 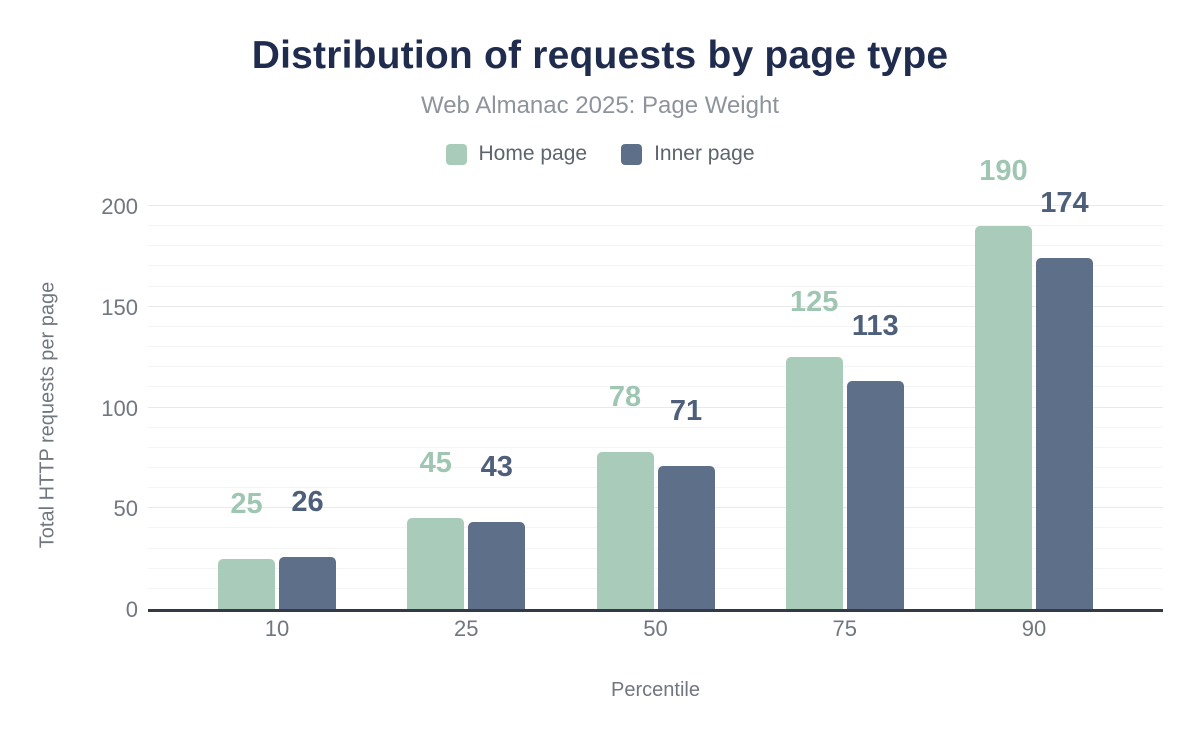 I want to click on bar-value-inner-page-p10: 26, so click(x=307, y=501).